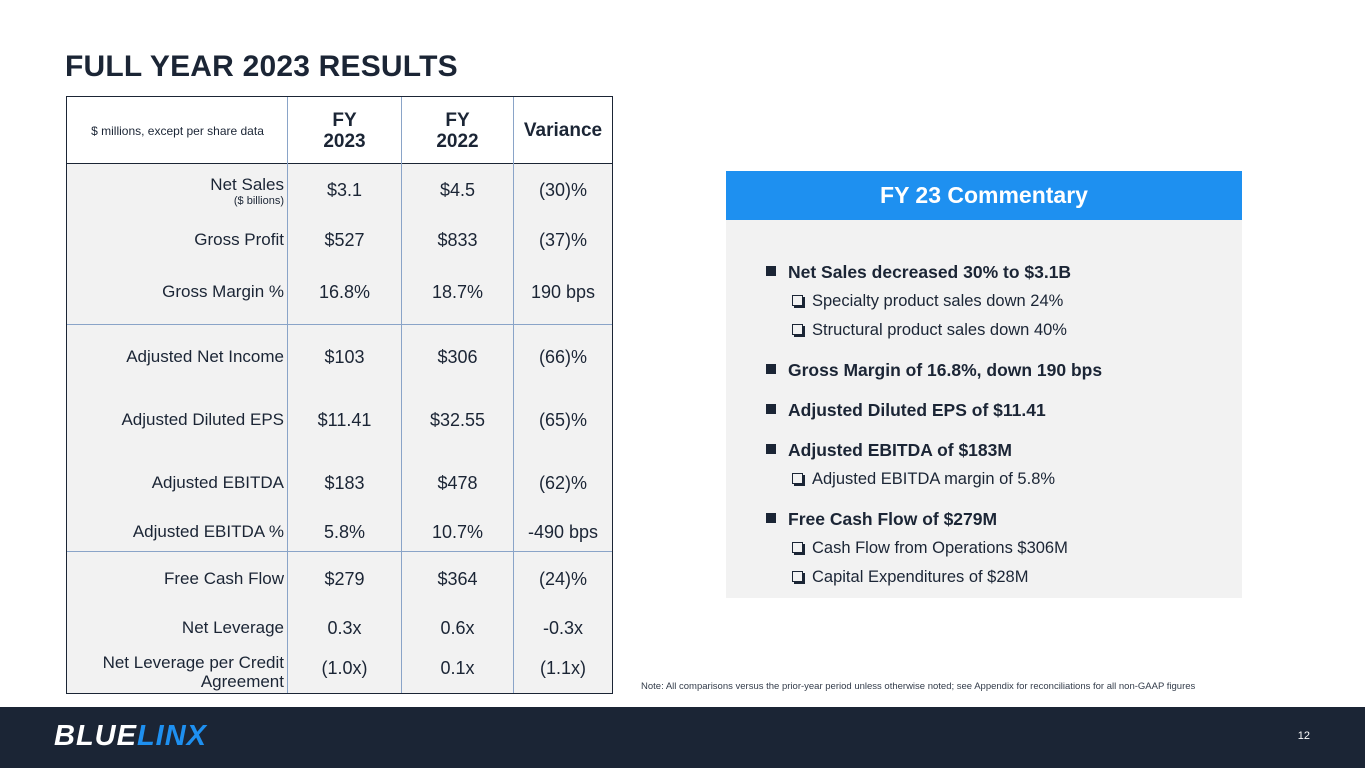  I want to click on value-variance: 190 bps, so click(563, 292).